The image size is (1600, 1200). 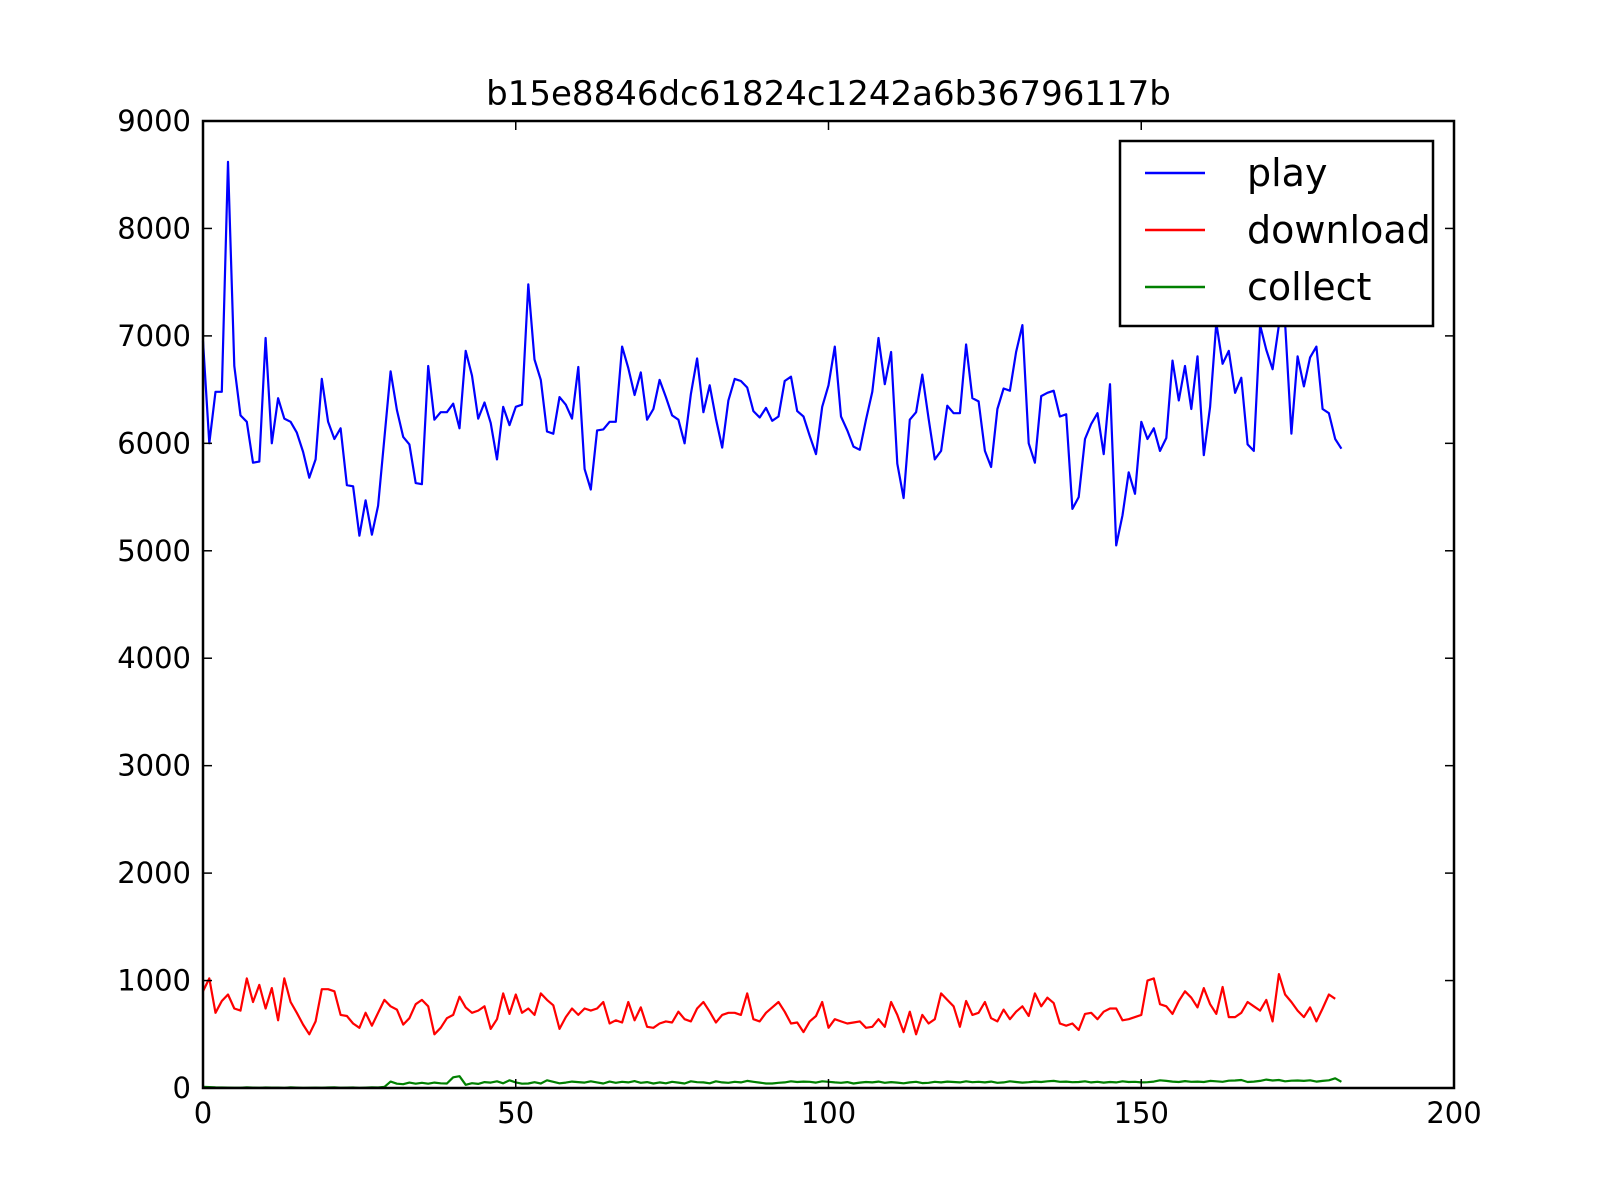 I want to click on legend-label-download: download, so click(x=1339, y=230).